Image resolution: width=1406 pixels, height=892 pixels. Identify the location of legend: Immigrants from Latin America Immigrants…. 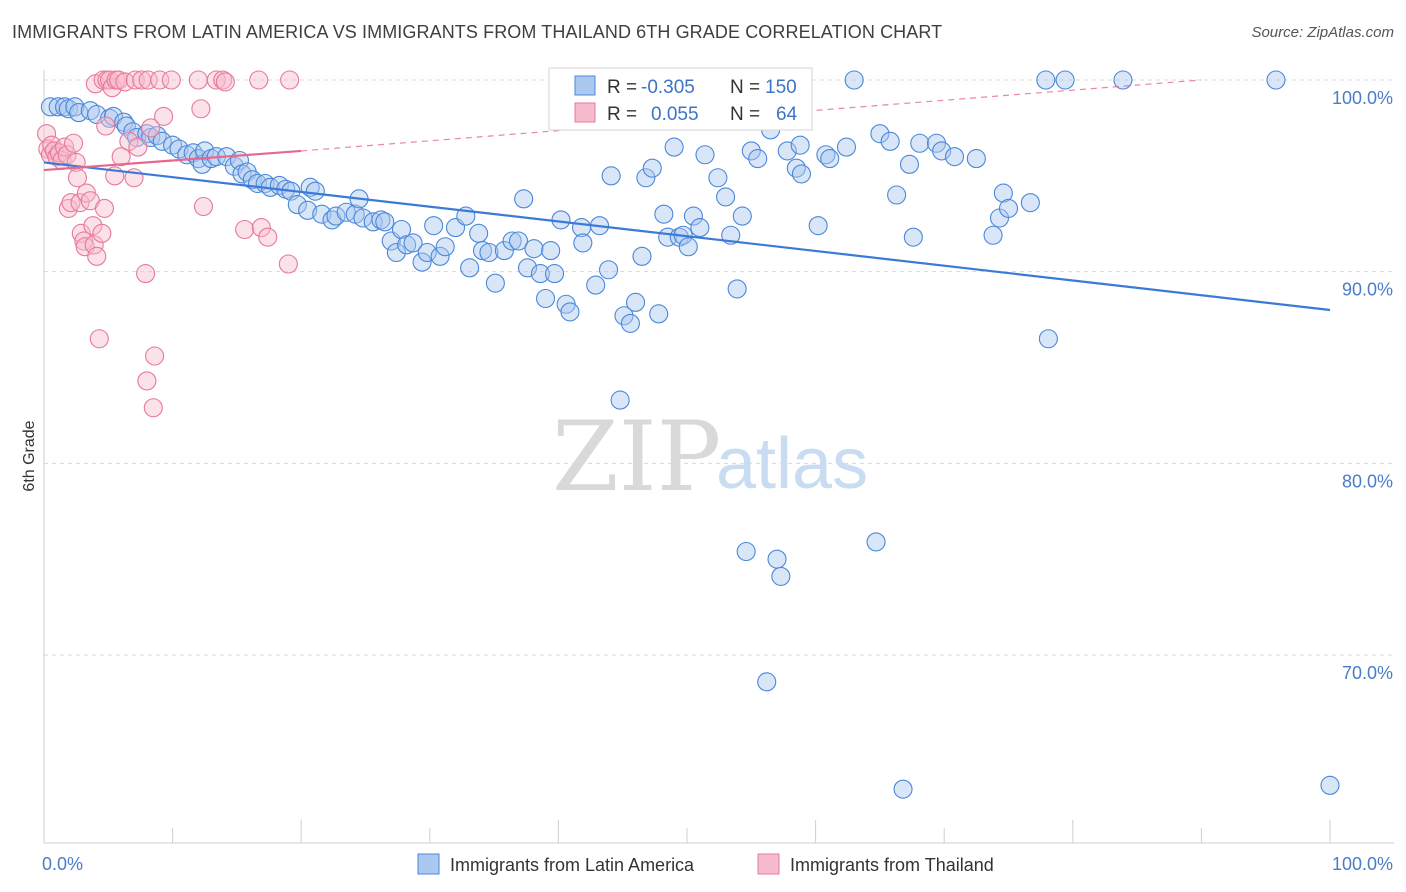
(705, 864).